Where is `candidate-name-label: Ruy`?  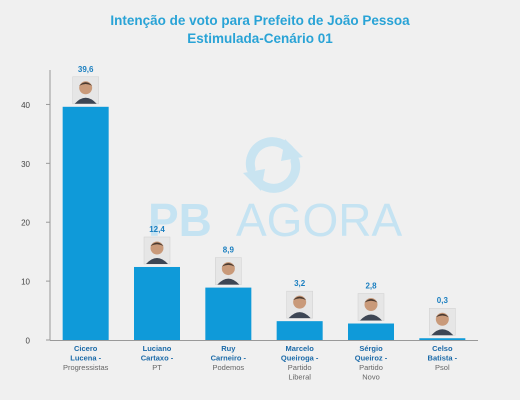
candidate-name-label: Ruy is located at coordinates (228, 348).